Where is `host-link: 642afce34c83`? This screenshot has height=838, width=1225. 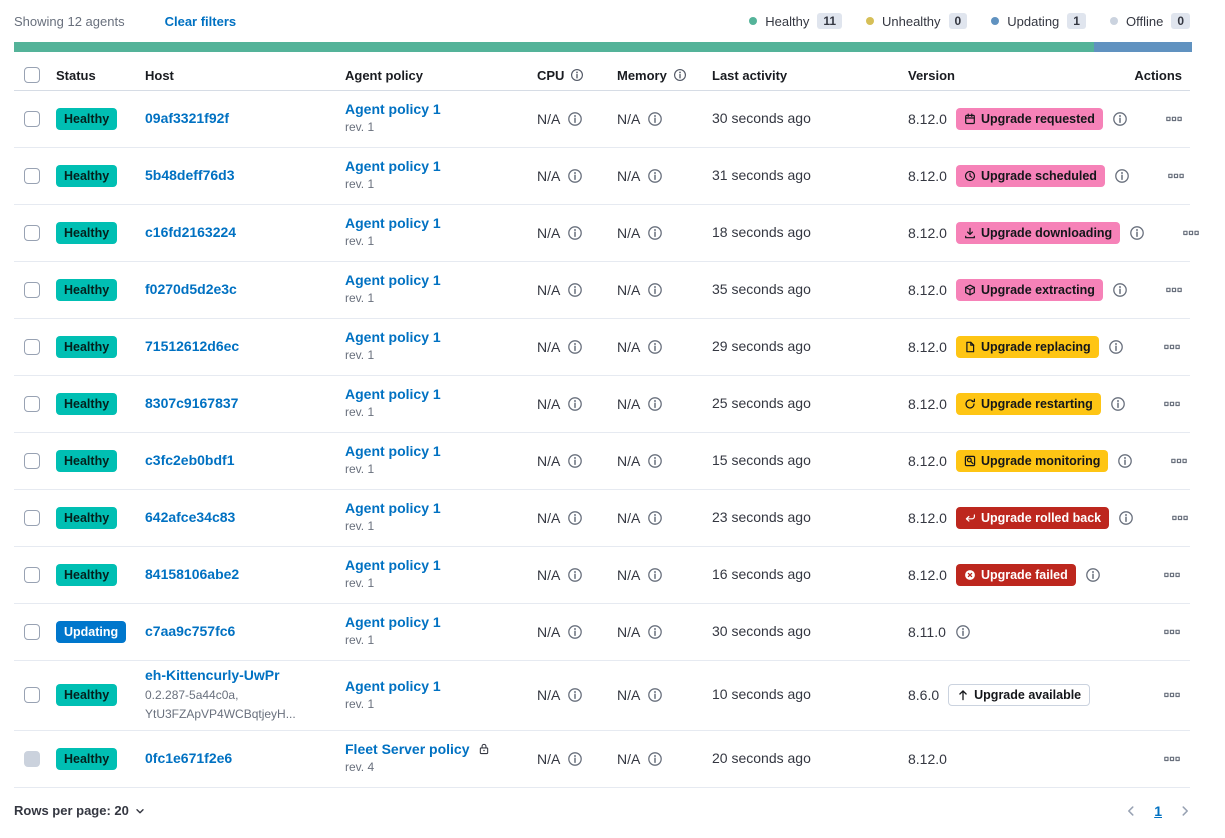 host-link: 642afce34c83 is located at coordinates (190, 517).